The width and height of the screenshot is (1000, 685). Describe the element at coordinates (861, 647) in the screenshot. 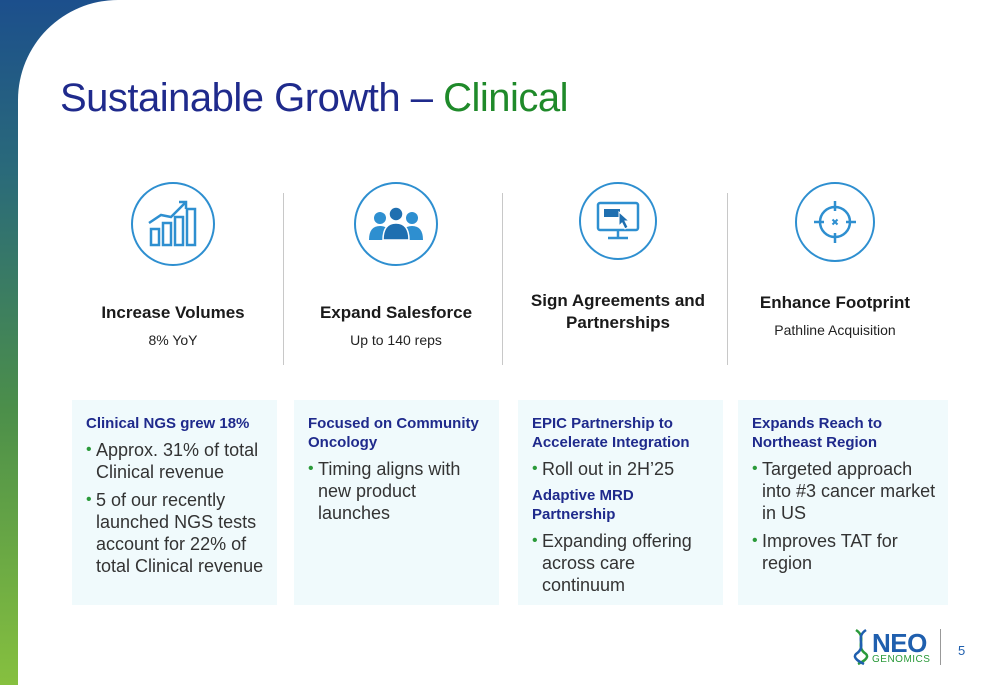

I see `dna-helix-icon` at that location.